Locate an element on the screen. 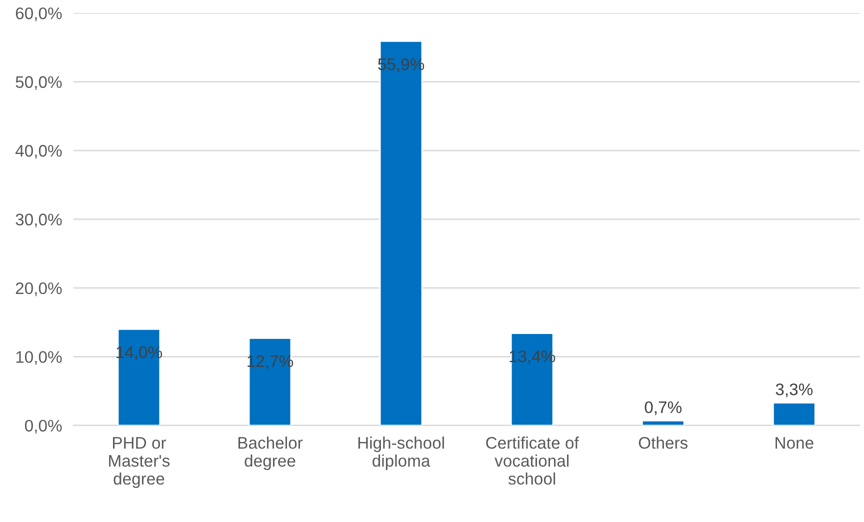 The image size is (864, 522). data-label: 3,3% is located at coordinates (794, 390).